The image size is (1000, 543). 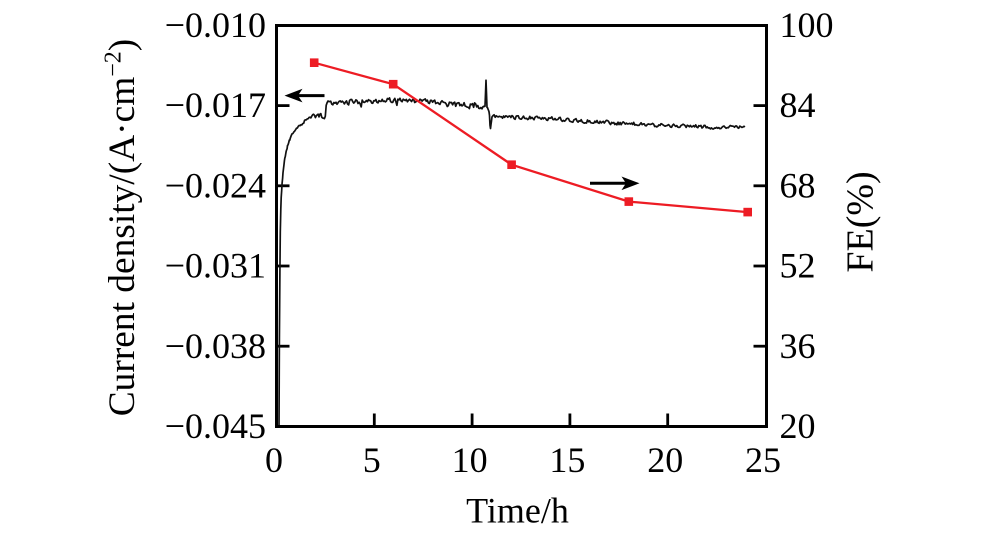 I want to click on svg-text: Time/h, so click(x=517, y=511).